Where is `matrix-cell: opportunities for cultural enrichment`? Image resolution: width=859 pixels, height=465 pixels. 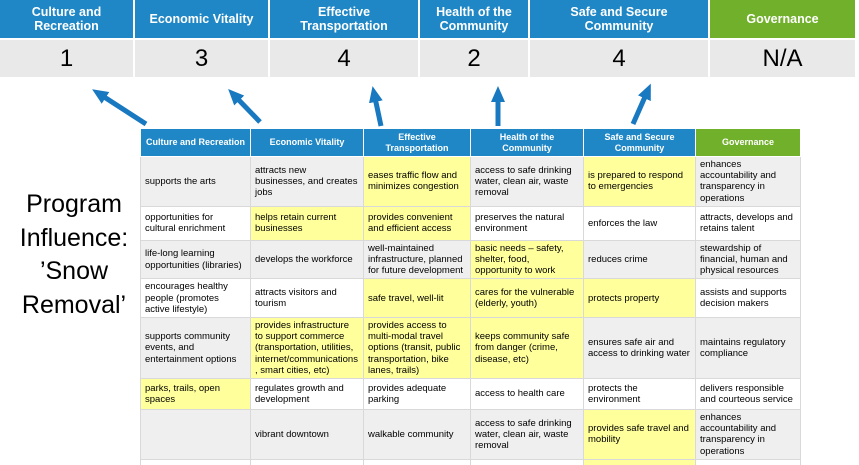
matrix-cell: opportunities for cultural enrichment is located at coordinates (195, 223).